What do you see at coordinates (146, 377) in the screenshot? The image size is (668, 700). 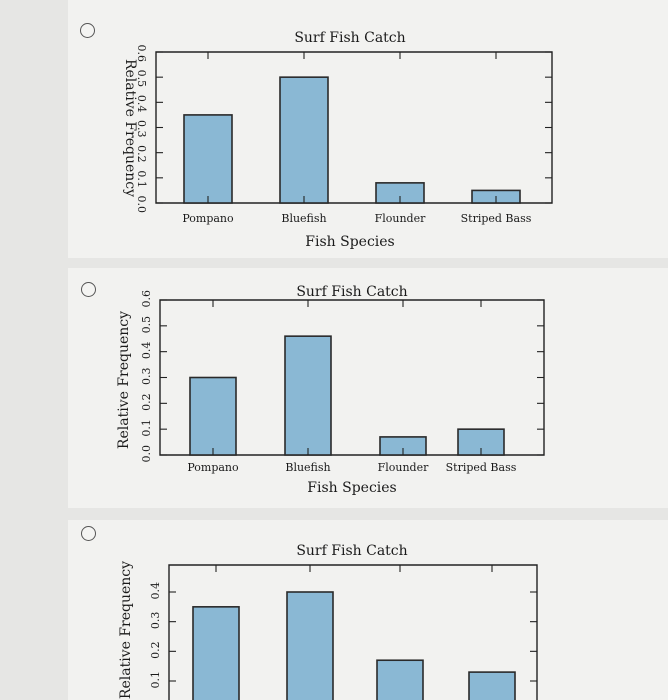 I see `y-tick-label-2-3: 0.3` at bounding box center [146, 377].